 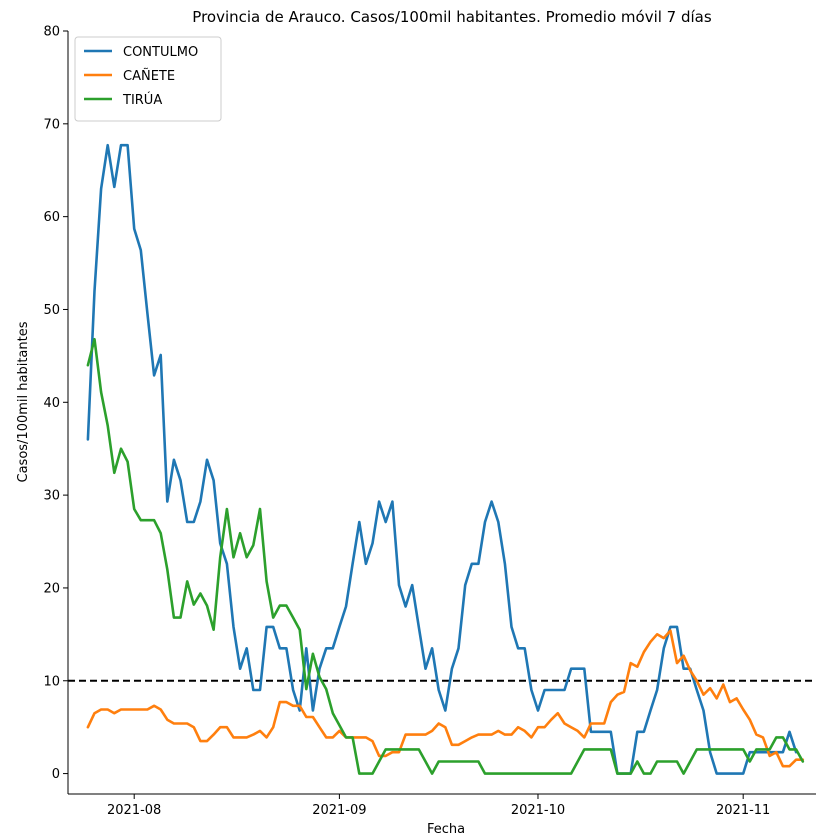 What do you see at coordinates (51, 496) in the screenshot?
I see `y-tick-label: 30` at bounding box center [51, 496].